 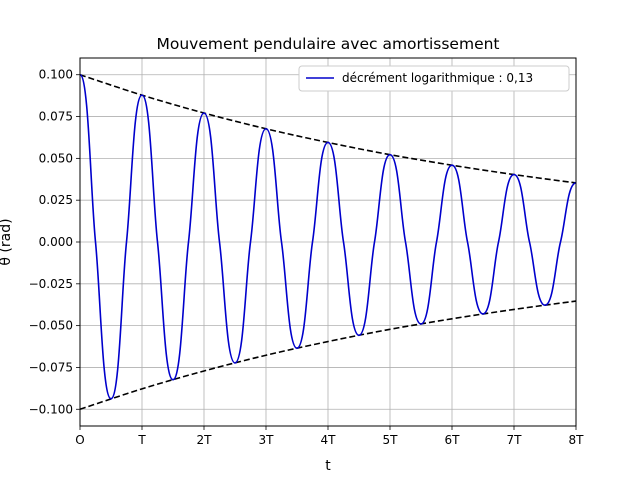 I want to click on x-tick-label: 4T, so click(x=329, y=440).